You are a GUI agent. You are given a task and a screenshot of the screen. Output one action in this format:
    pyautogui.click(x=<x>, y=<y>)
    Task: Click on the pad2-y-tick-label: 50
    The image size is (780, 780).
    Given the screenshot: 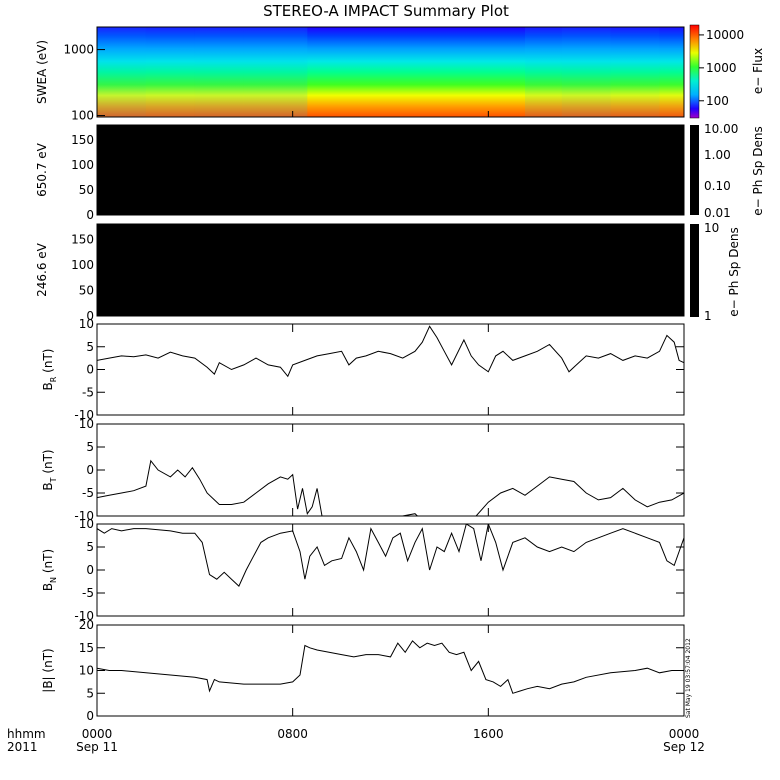 What is the action you would take?
    pyautogui.click(x=86, y=290)
    